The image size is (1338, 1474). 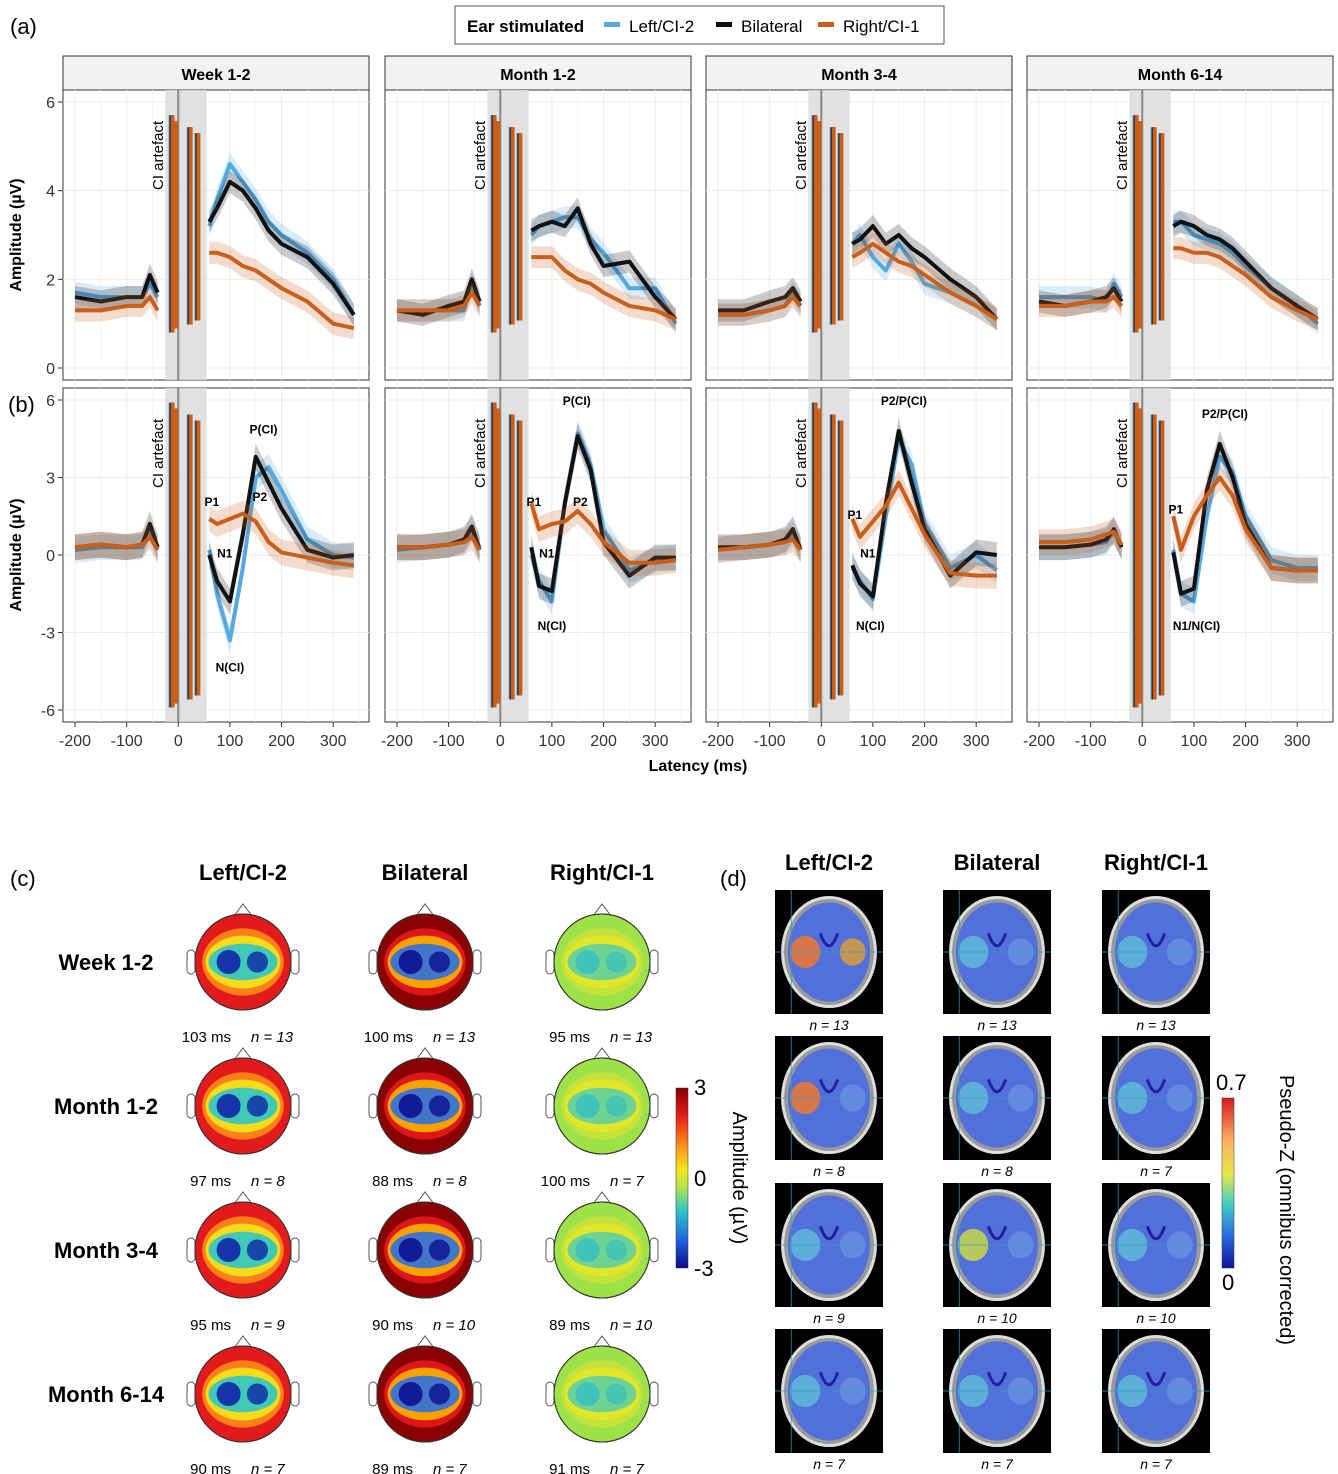 What do you see at coordinates (997, 1107) in the screenshot?
I see `source-map: n = 8` at bounding box center [997, 1107].